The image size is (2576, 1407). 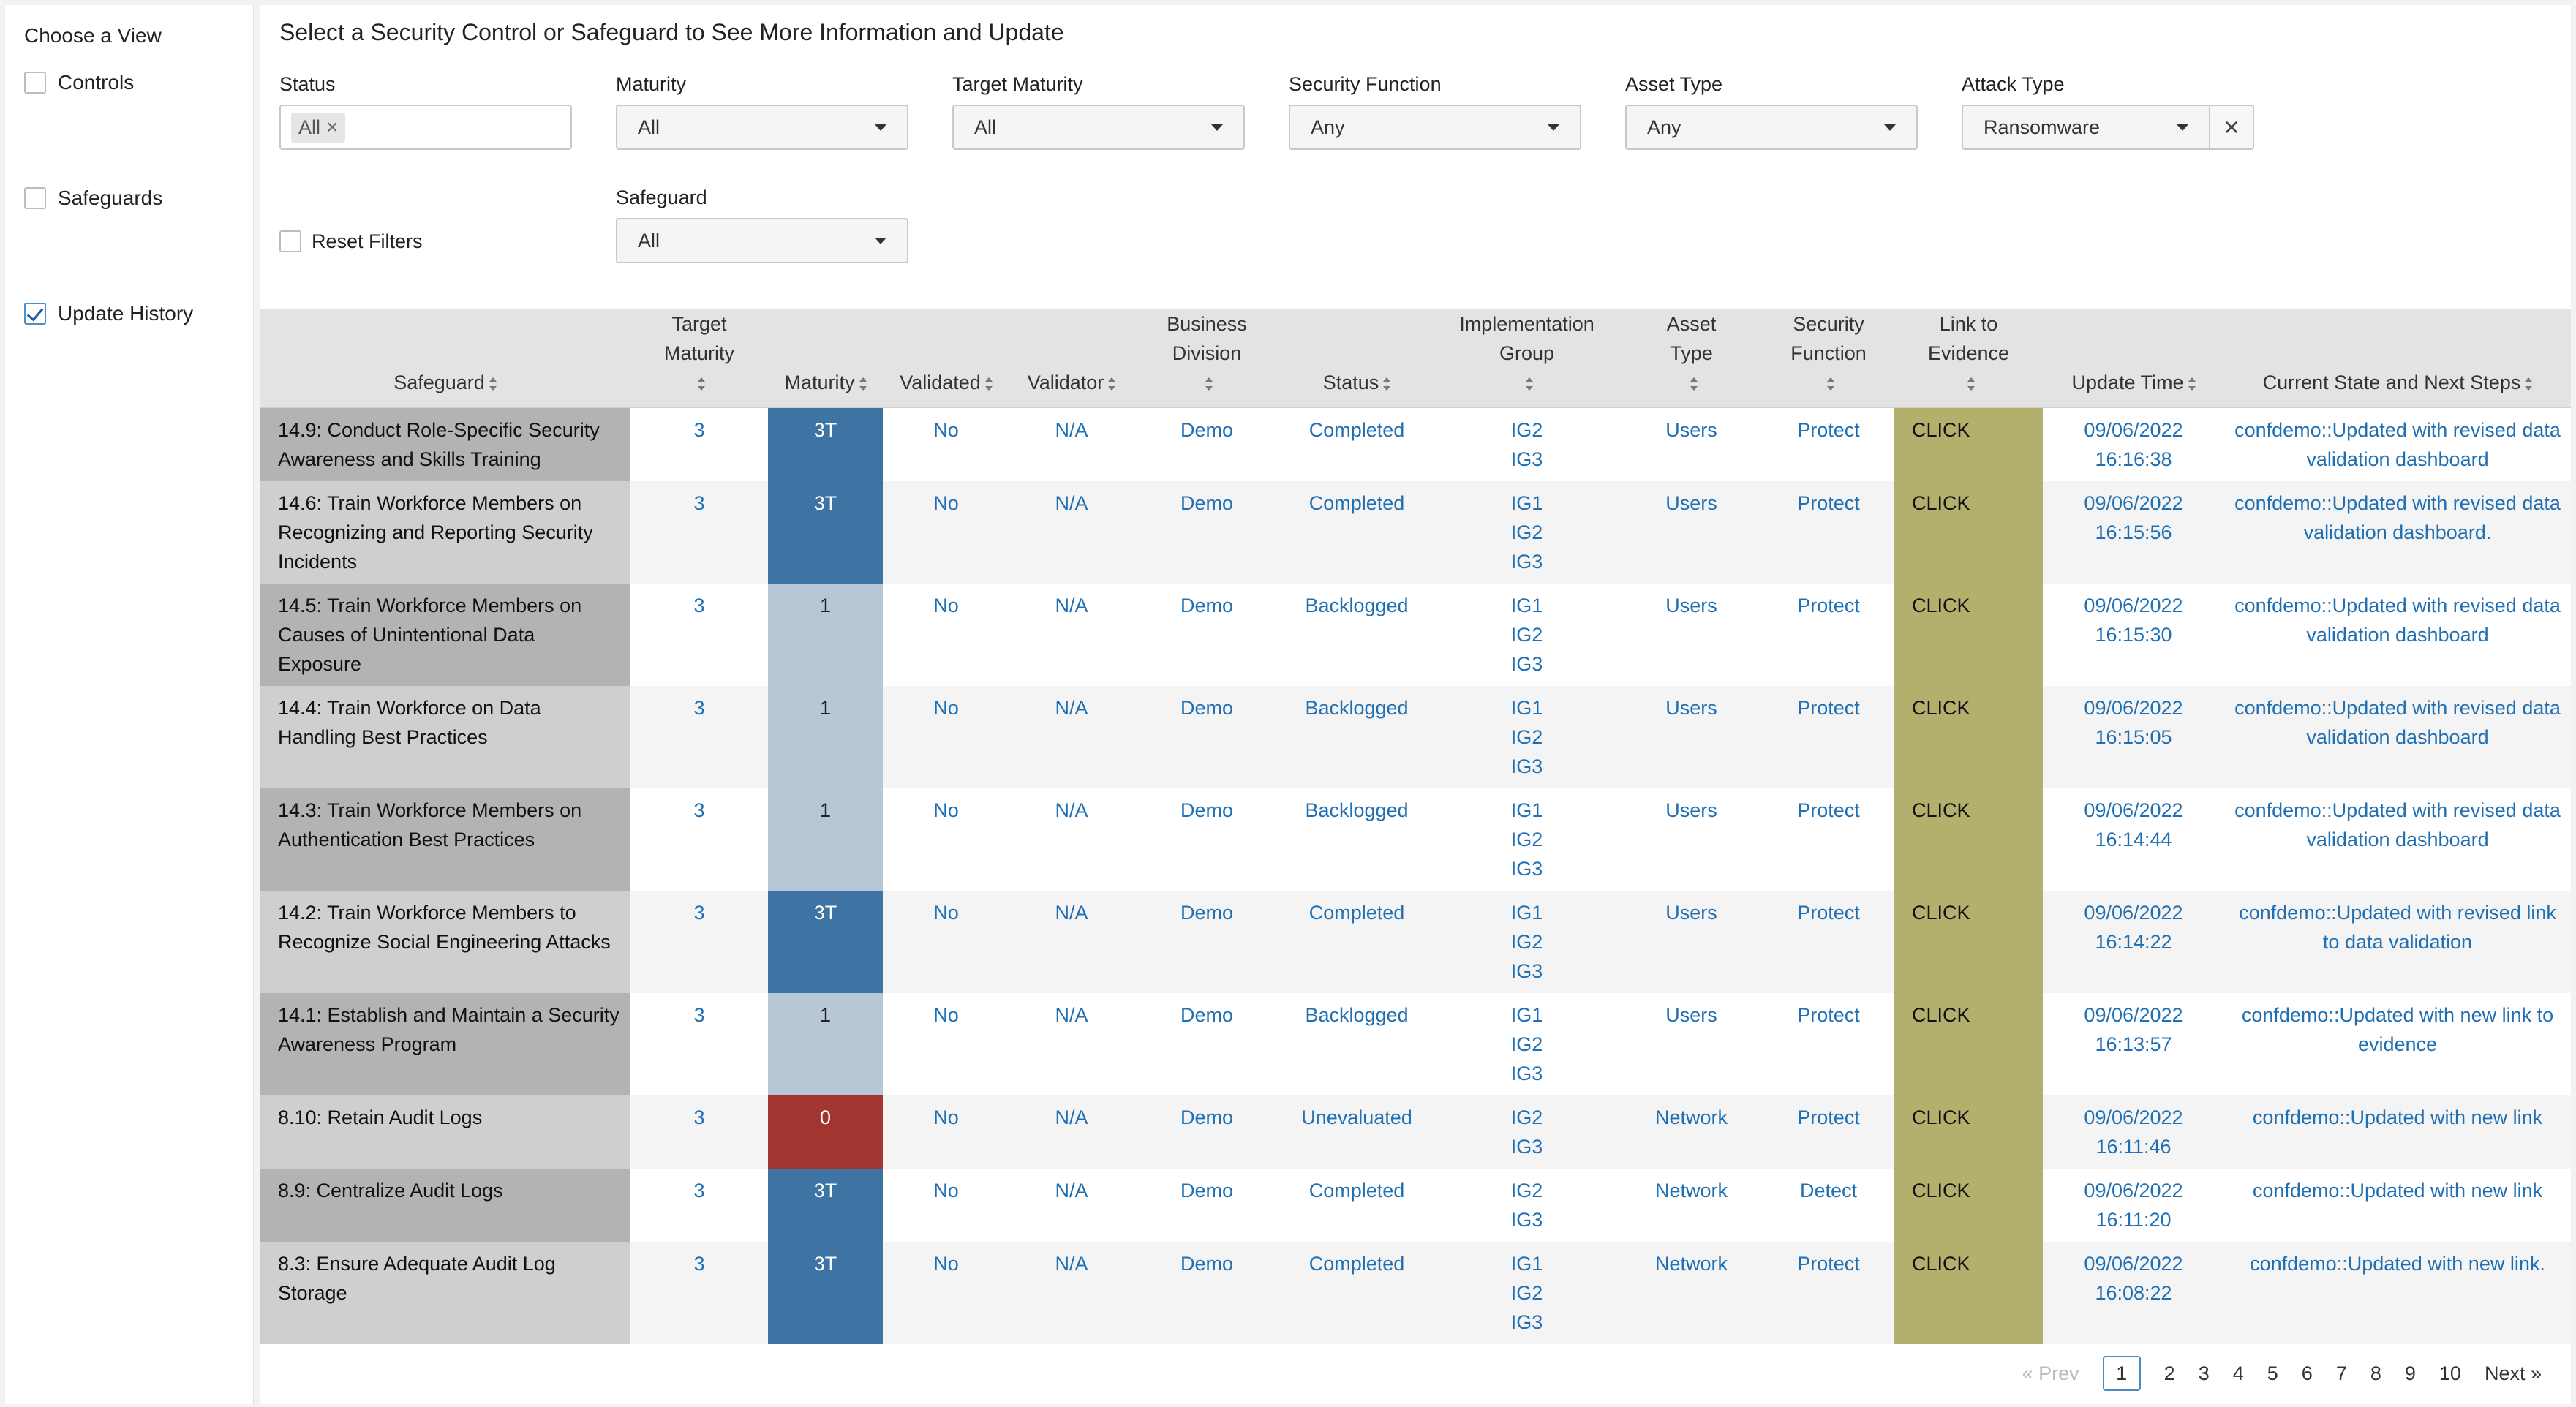 What do you see at coordinates (1357, 1205) in the screenshot?
I see `status-cell: Completed` at bounding box center [1357, 1205].